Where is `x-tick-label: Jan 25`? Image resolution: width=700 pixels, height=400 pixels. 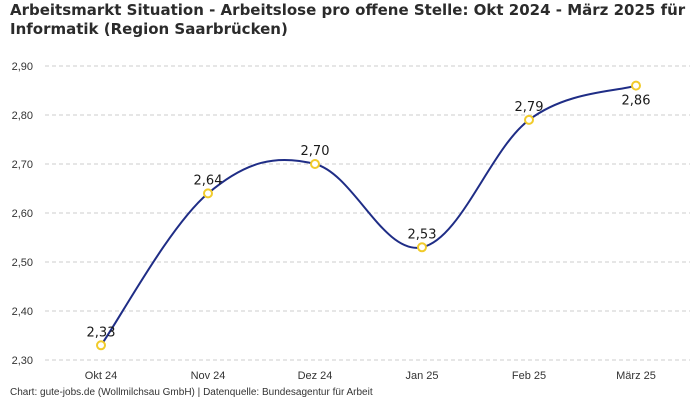 x-tick-label: Jan 25 is located at coordinates (421, 376).